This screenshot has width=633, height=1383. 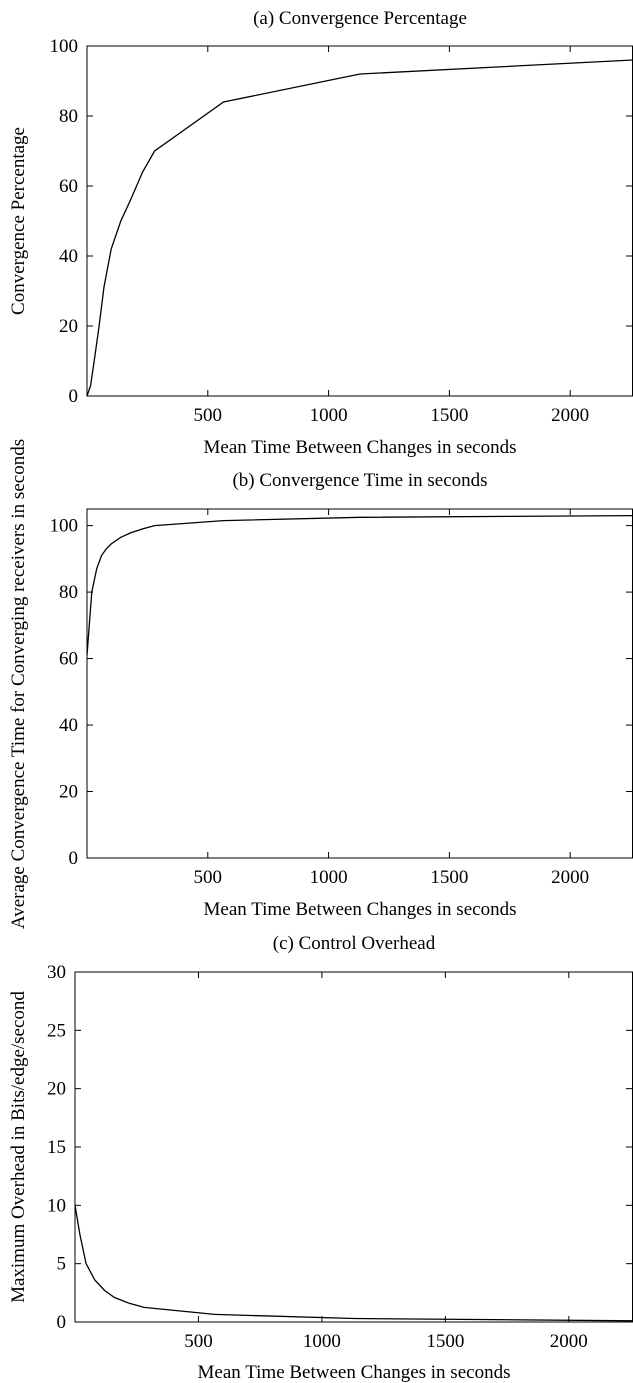 I want to click on chart-title: (c) Control Overhead, so click(x=354, y=943).